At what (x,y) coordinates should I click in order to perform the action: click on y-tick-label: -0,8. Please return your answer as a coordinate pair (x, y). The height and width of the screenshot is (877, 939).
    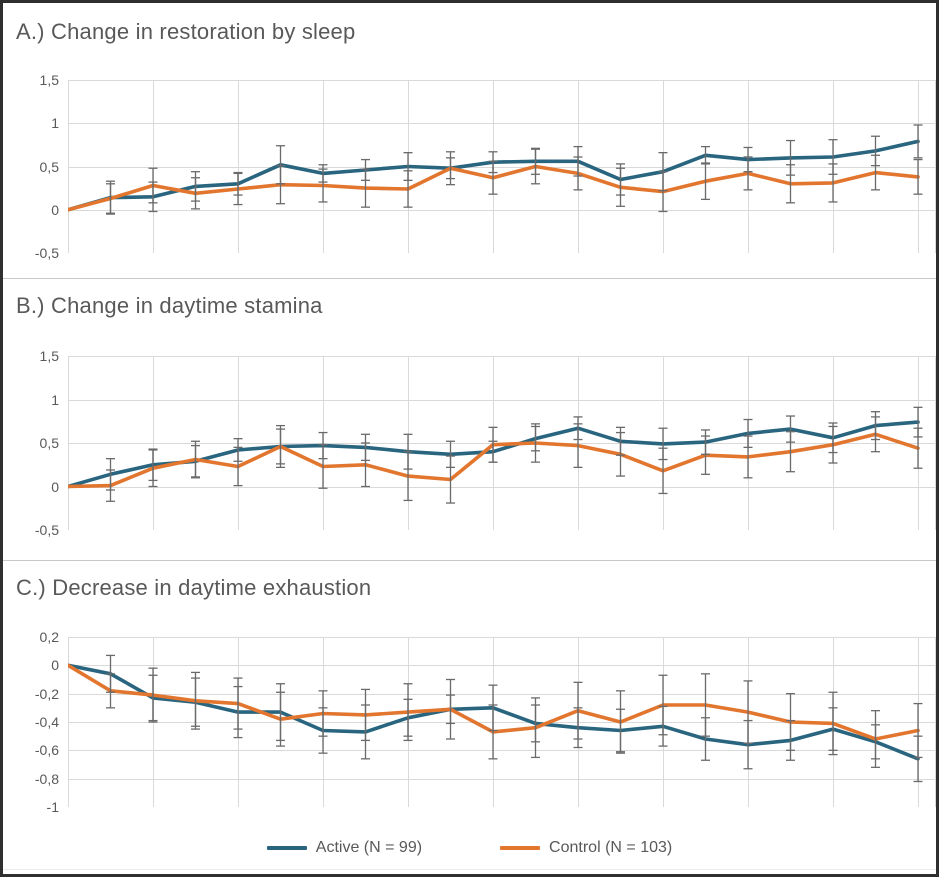
    Looking at the image, I should click on (46, 778).